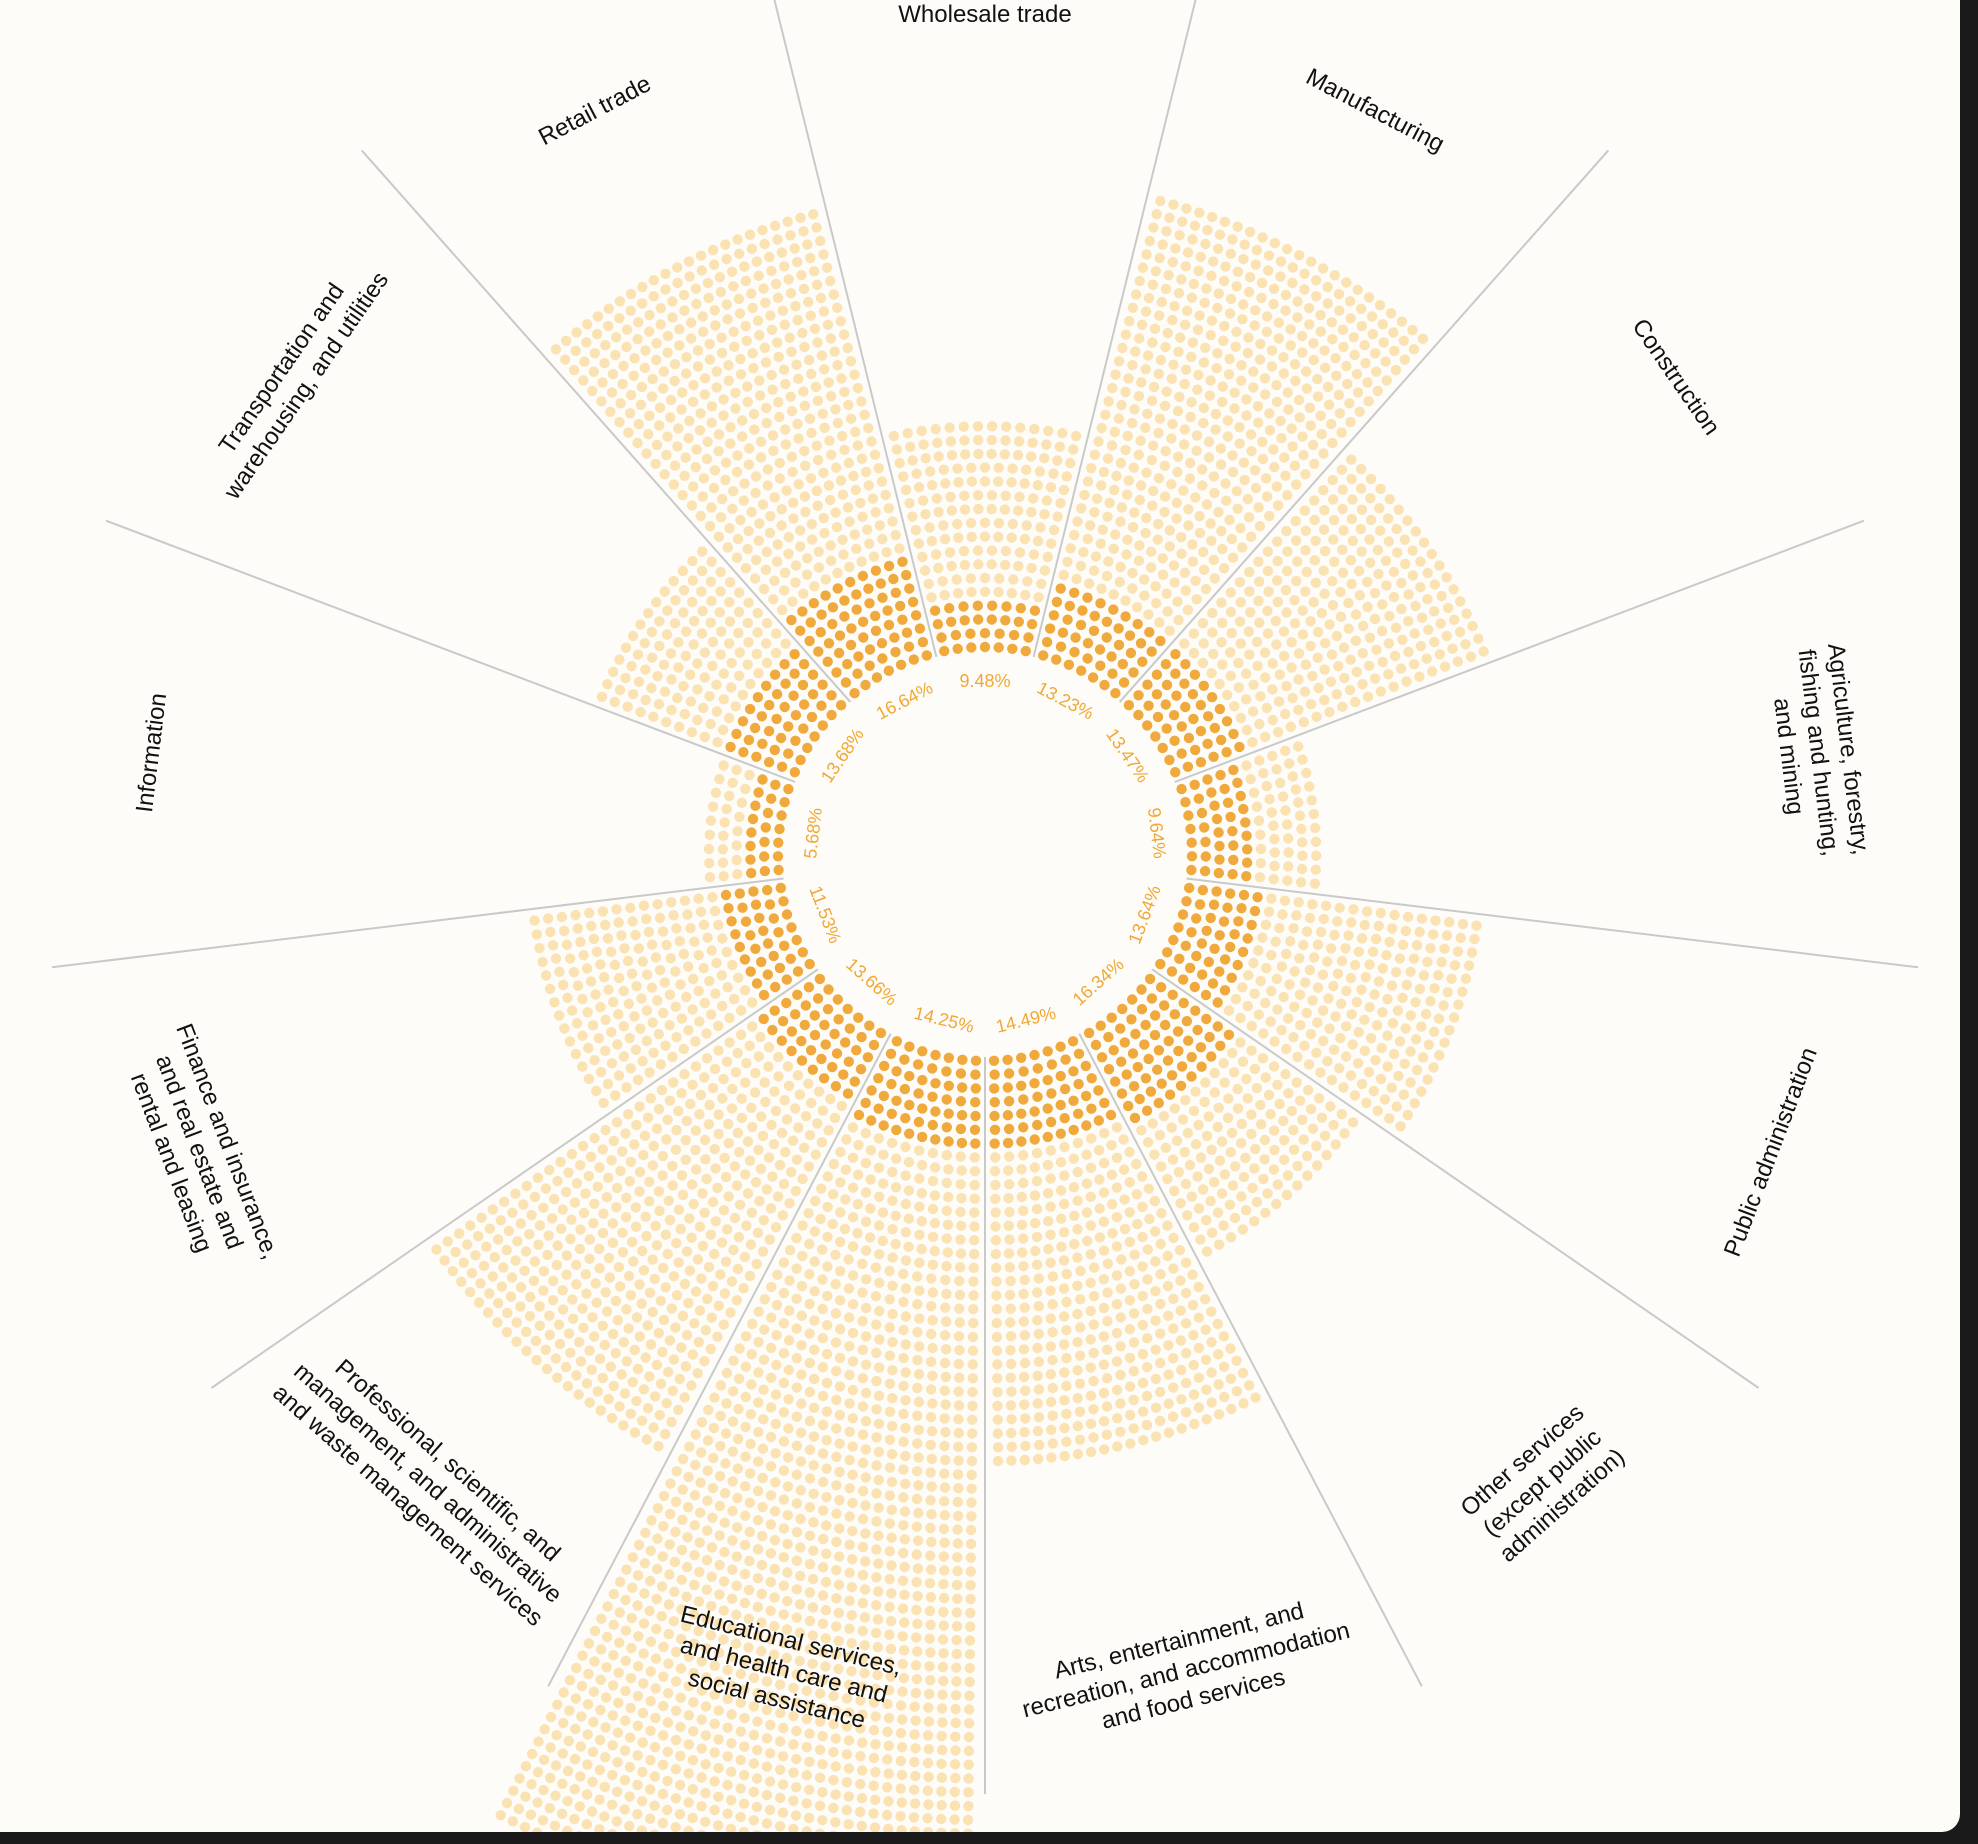  I want to click on sector-information, so click(748, 821).